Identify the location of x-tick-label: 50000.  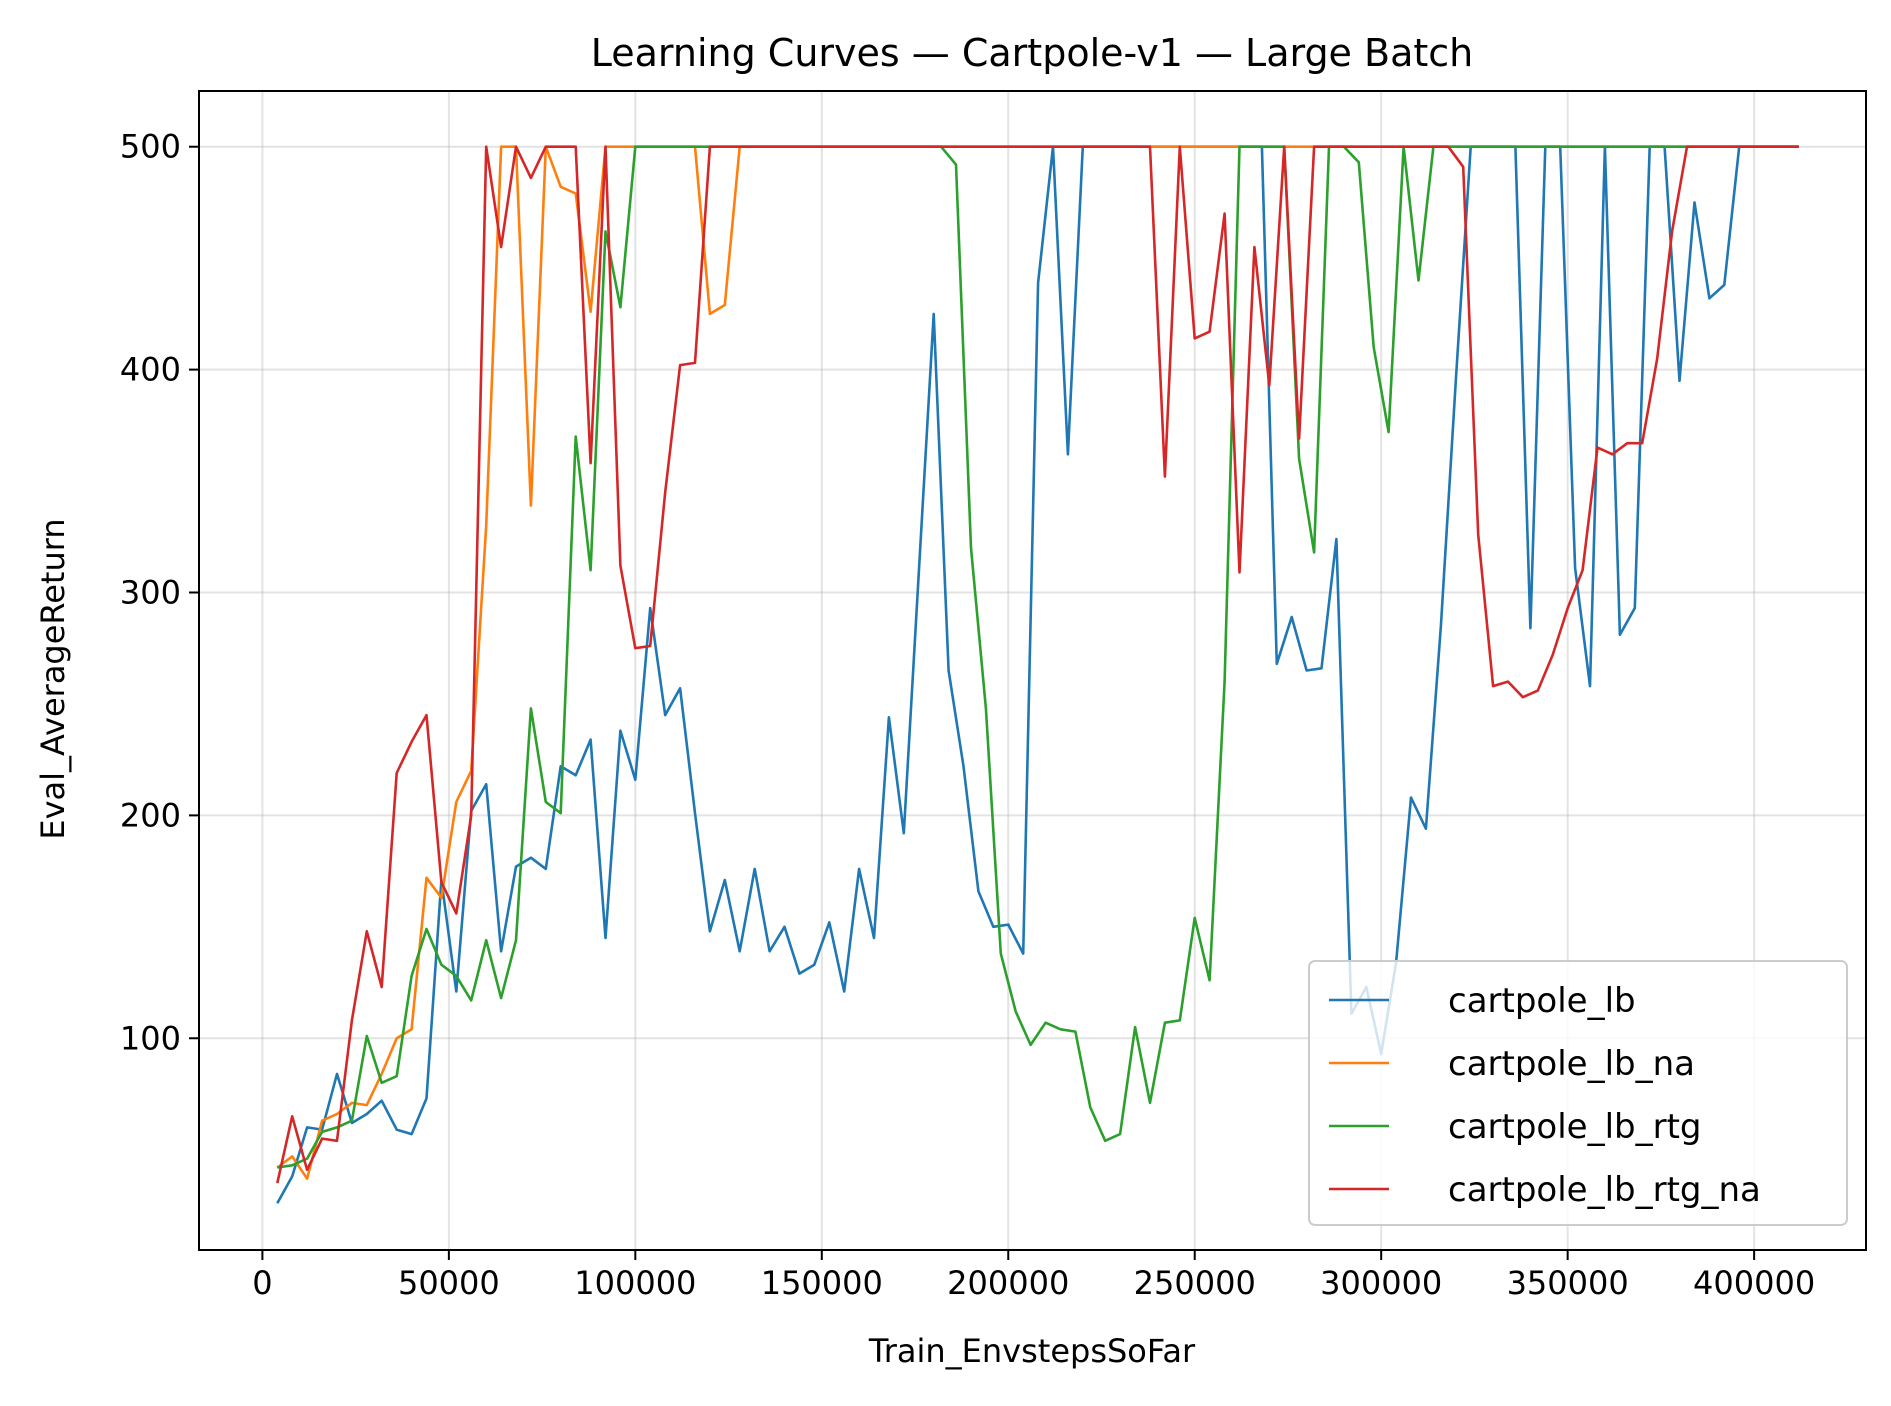
(449, 1283).